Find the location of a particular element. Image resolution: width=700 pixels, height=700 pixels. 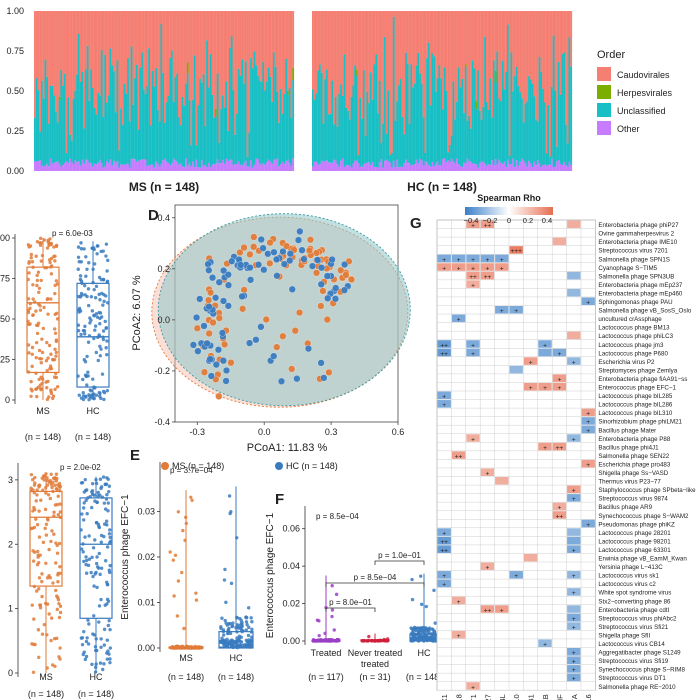

legend-label: Herpesvirales is located at coordinates (645, 93).